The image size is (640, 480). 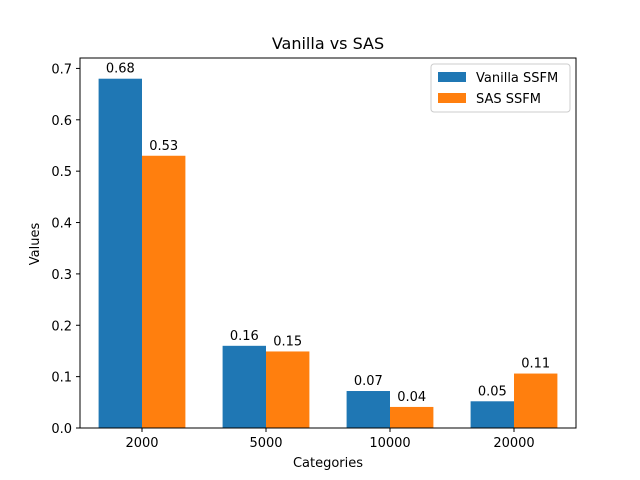 What do you see at coordinates (61, 69) in the screenshot?
I see `y-tick-label: 0.7` at bounding box center [61, 69].